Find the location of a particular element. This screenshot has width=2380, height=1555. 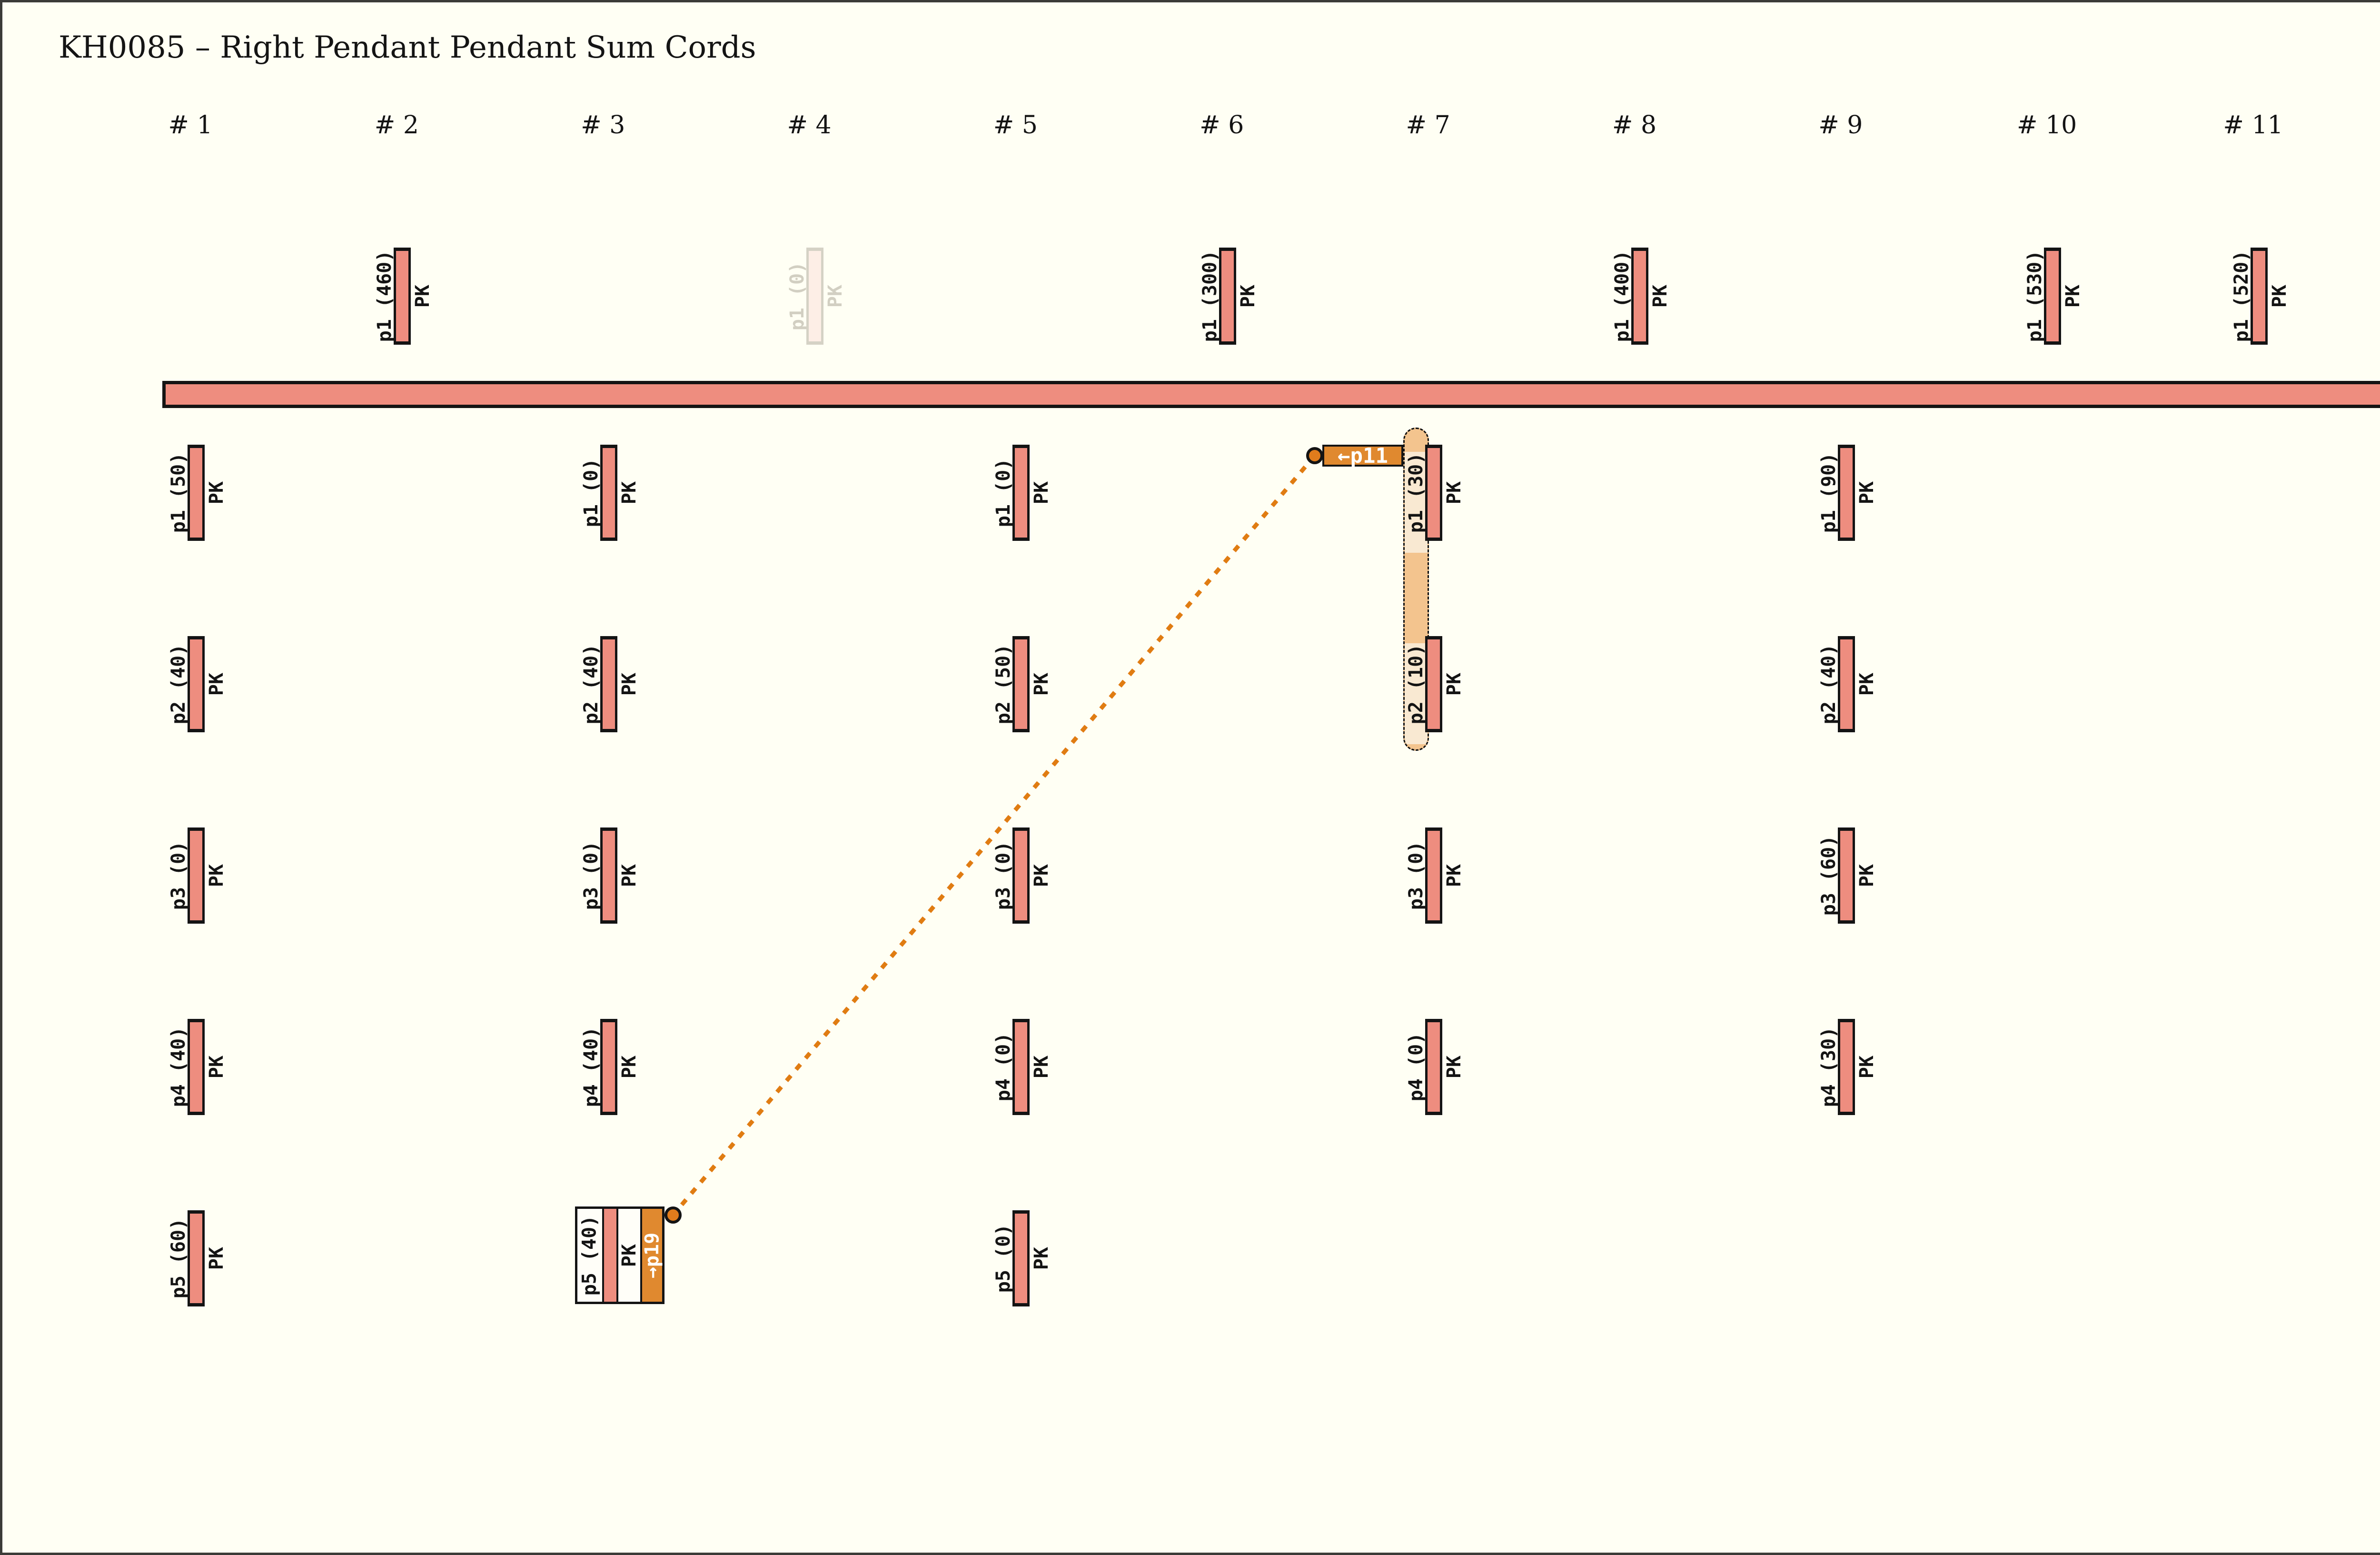

link-dot-upper is located at coordinates (1314, 456).